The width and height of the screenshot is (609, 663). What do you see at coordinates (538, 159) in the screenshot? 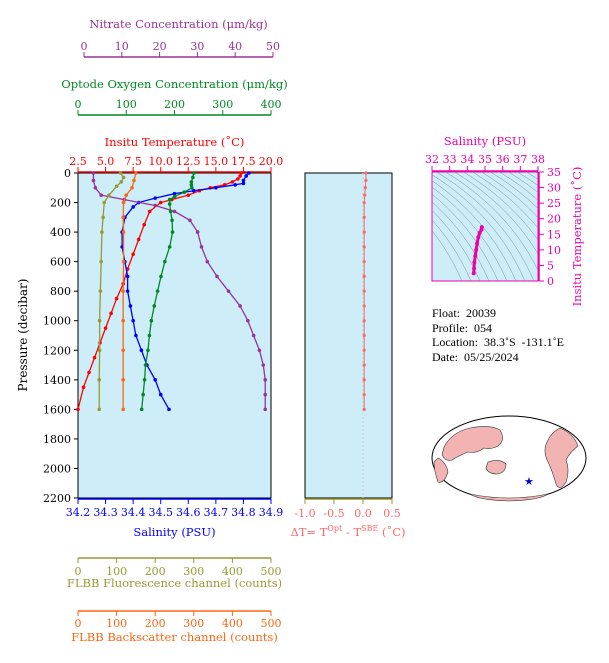
I see `ts-x-tick-label: 38` at bounding box center [538, 159].